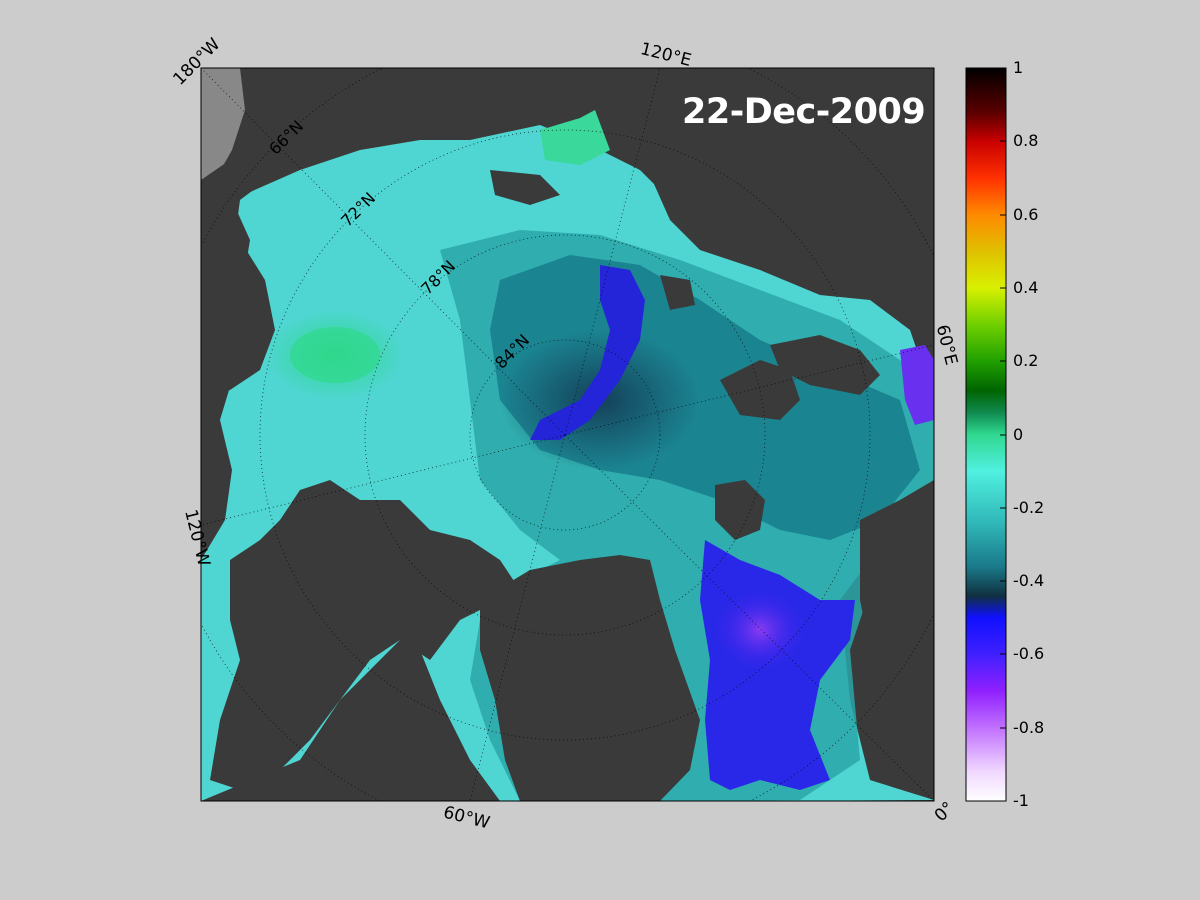  Describe the element at coordinates (1026, 287) in the screenshot. I see `colorbar-tick: 0.4` at that location.